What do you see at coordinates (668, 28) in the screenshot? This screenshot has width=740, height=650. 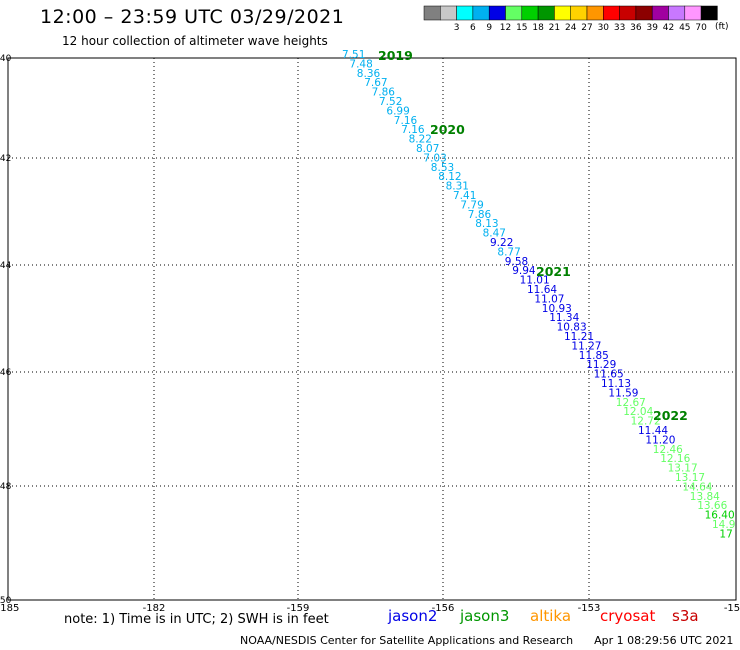 I see `color-scale-label: 42` at bounding box center [668, 28].